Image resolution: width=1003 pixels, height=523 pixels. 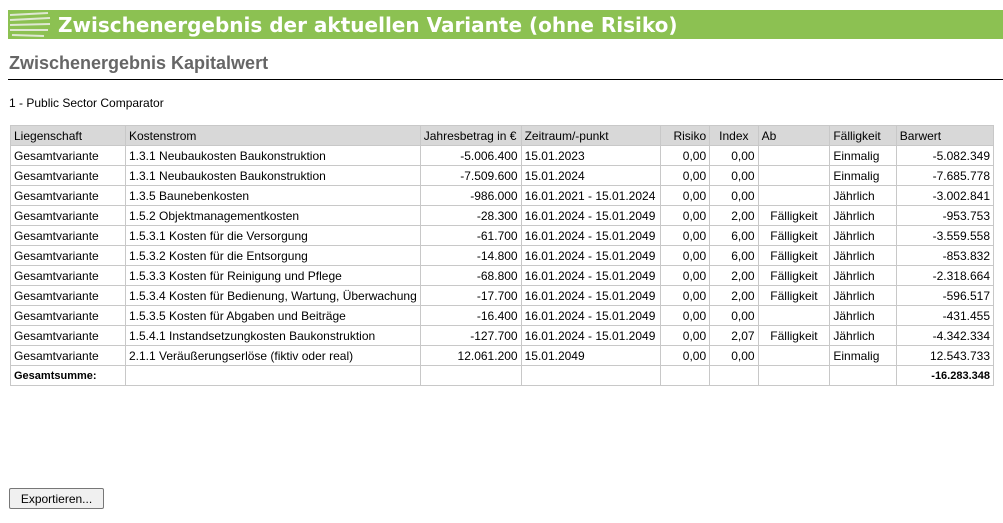 I want to click on column-header: Ab, so click(x=794, y=135).